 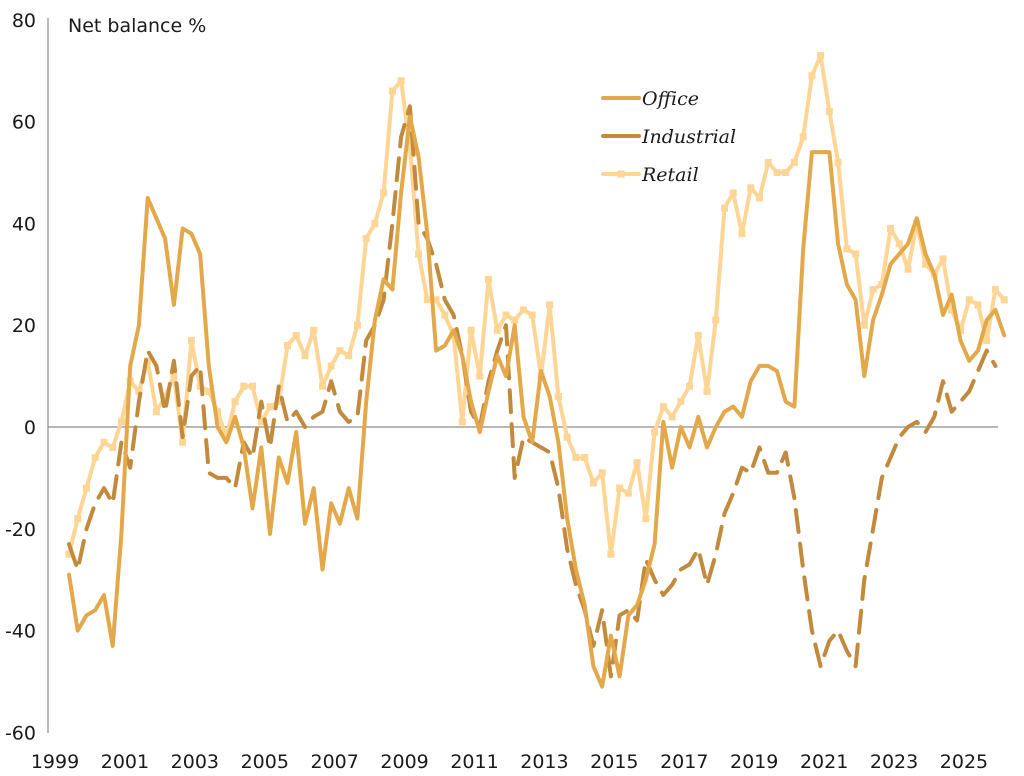 What do you see at coordinates (265, 762) in the screenshot?
I see `x-tick-label: 2005` at bounding box center [265, 762].